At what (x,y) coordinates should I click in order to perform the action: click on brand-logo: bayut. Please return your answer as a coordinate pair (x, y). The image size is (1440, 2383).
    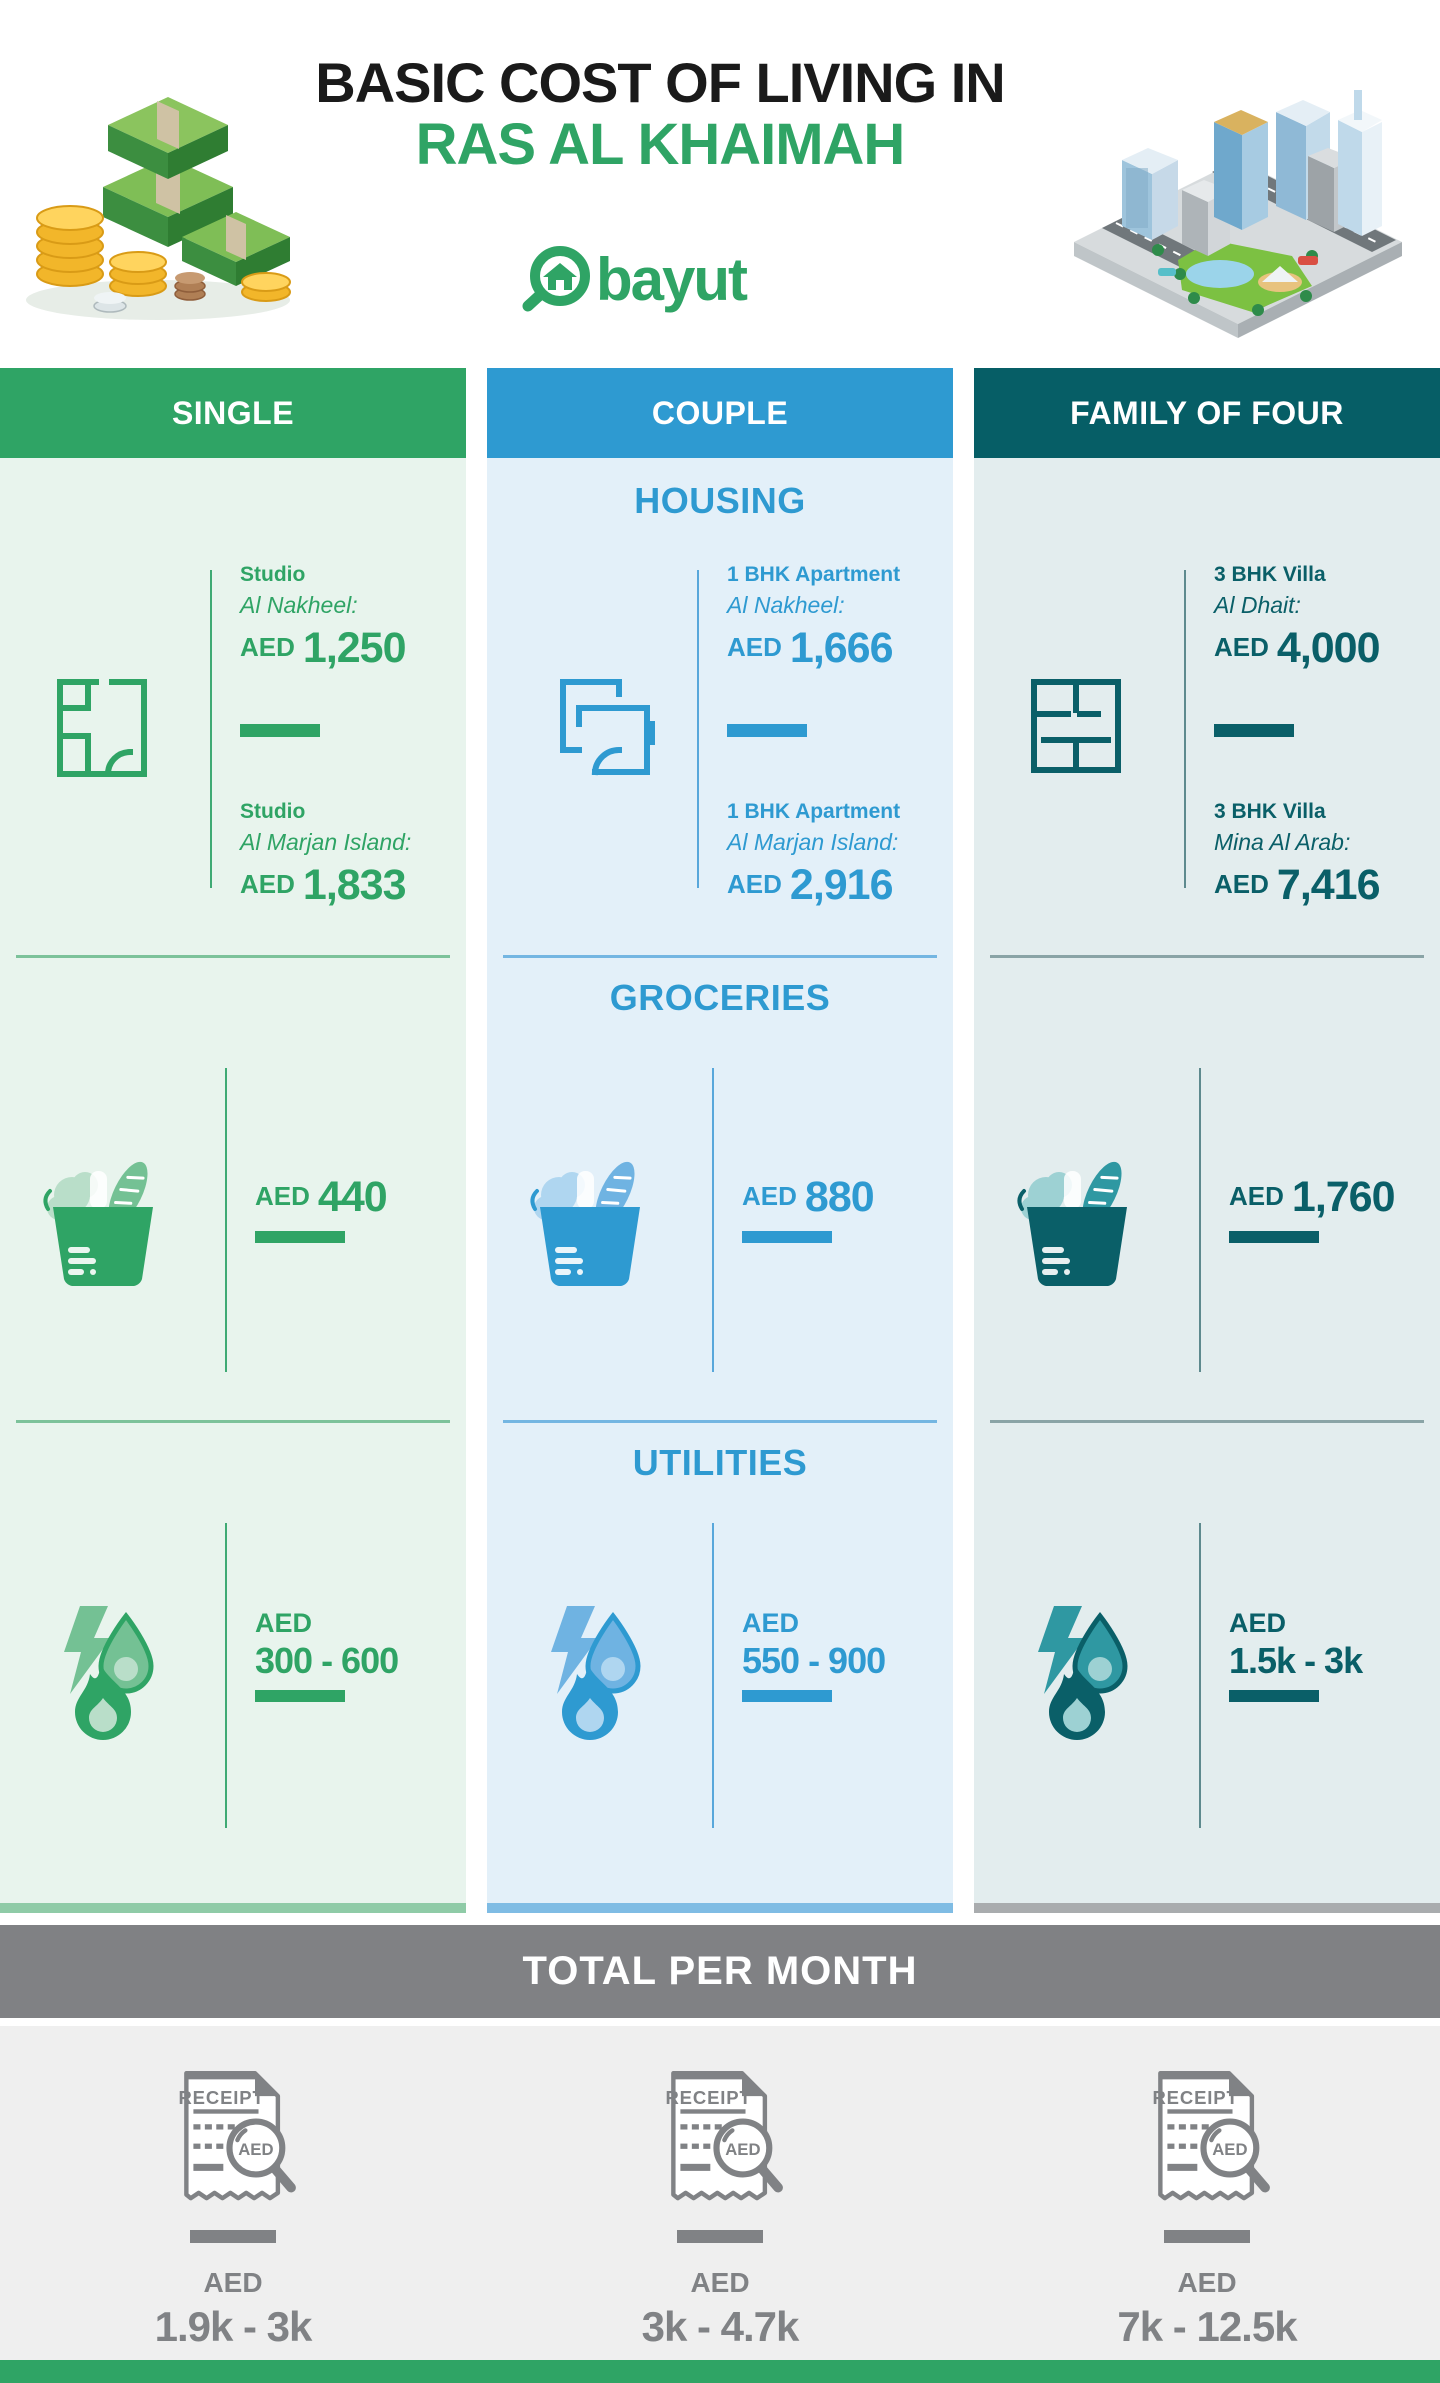
    Looking at the image, I should click on (660, 280).